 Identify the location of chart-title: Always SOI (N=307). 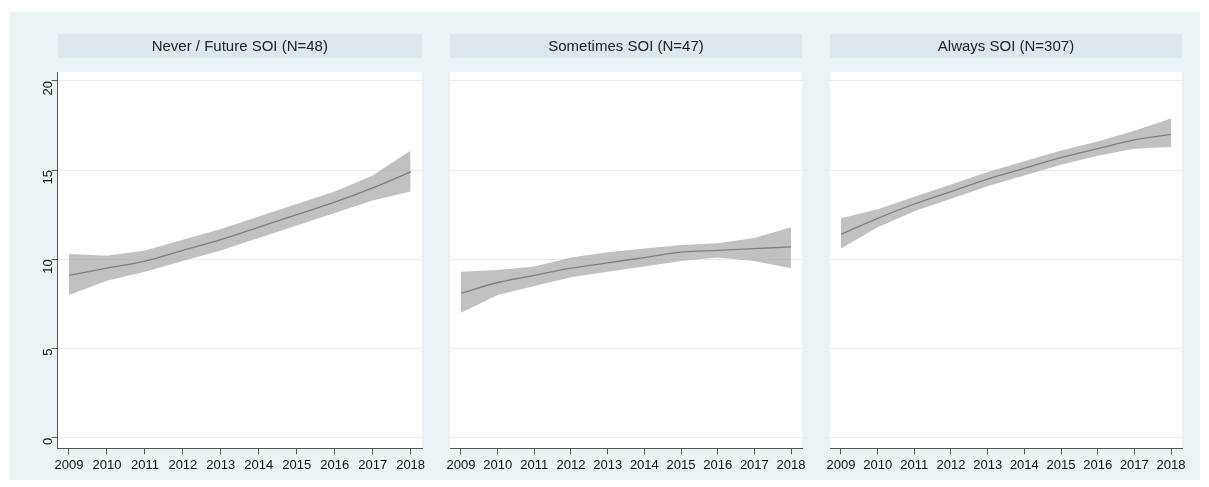
(1006, 46).